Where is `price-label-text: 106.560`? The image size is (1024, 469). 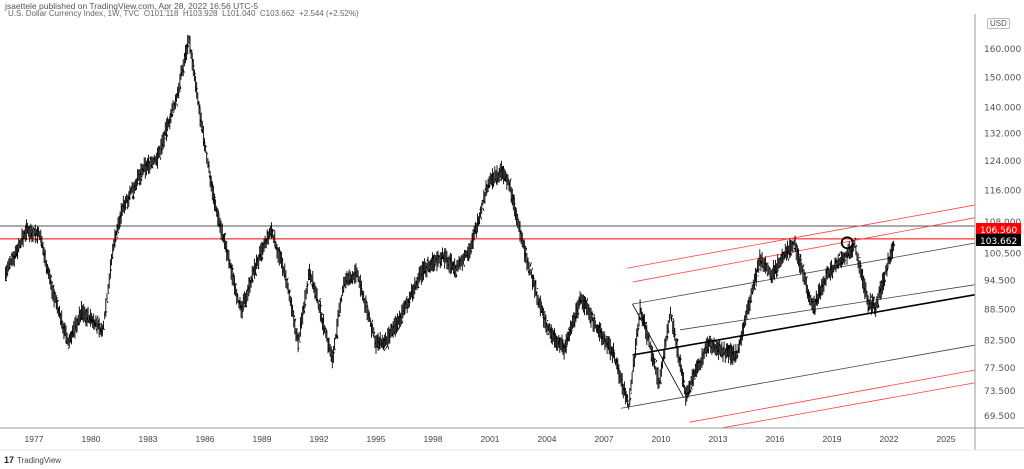
price-label-text: 106.560 is located at coordinates (998, 231).